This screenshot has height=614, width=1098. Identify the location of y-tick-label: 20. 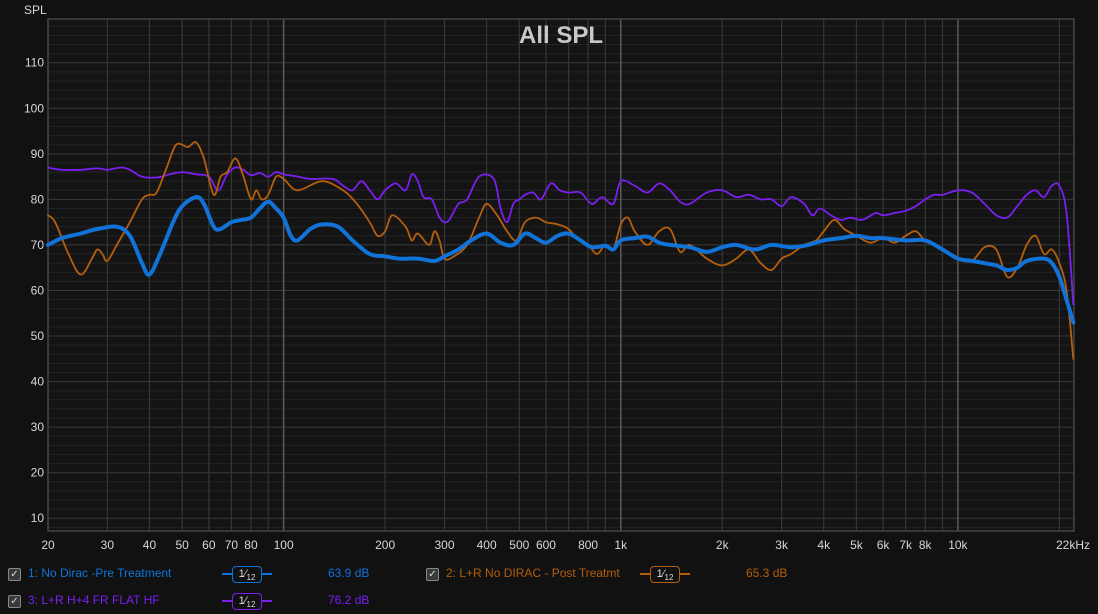
(38, 473).